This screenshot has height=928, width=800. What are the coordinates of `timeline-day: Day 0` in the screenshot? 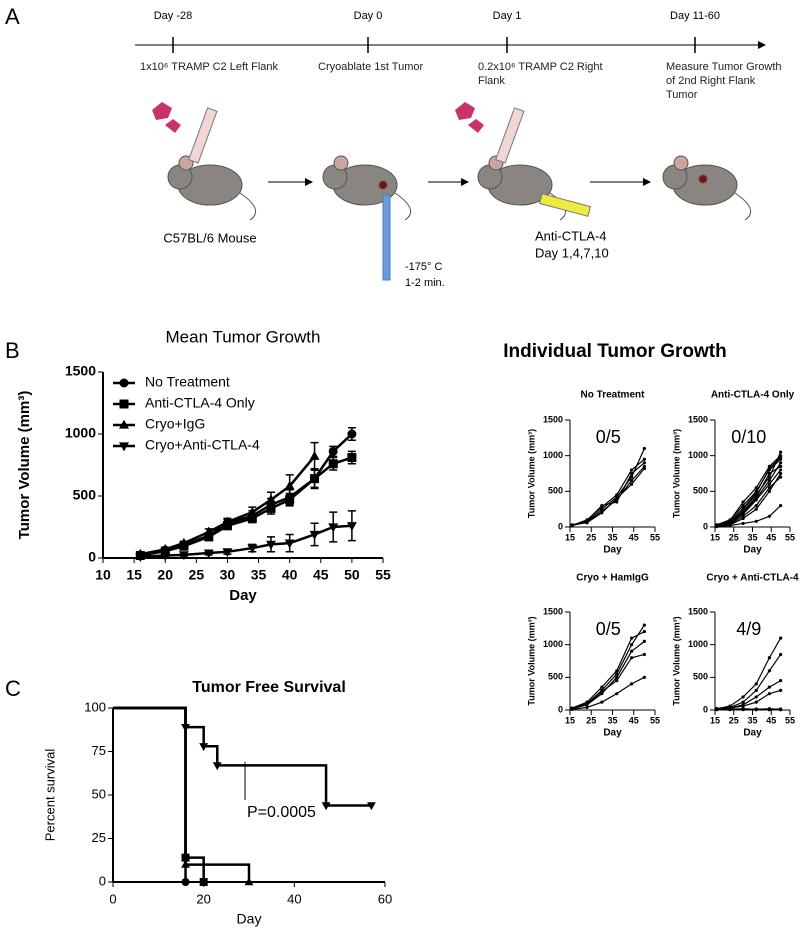 It's located at (368, 16).